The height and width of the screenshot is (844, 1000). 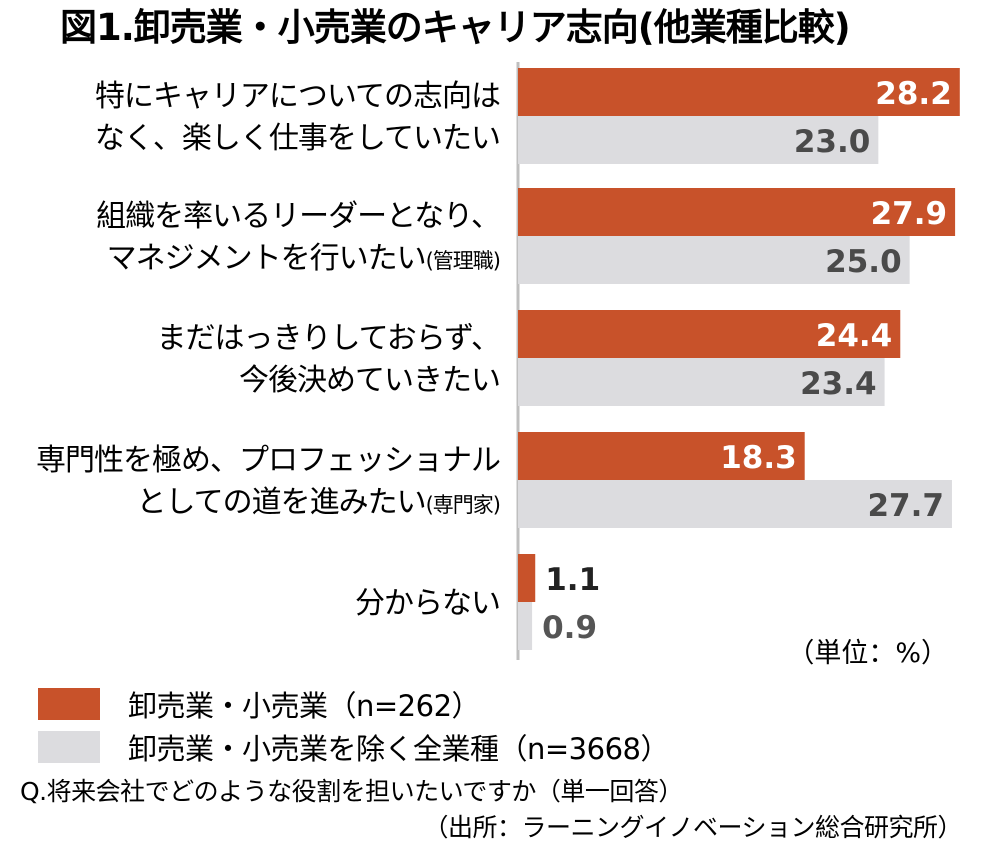 What do you see at coordinates (572, 580) in the screenshot?
I see `value-label-series-1: 1.1` at bounding box center [572, 580].